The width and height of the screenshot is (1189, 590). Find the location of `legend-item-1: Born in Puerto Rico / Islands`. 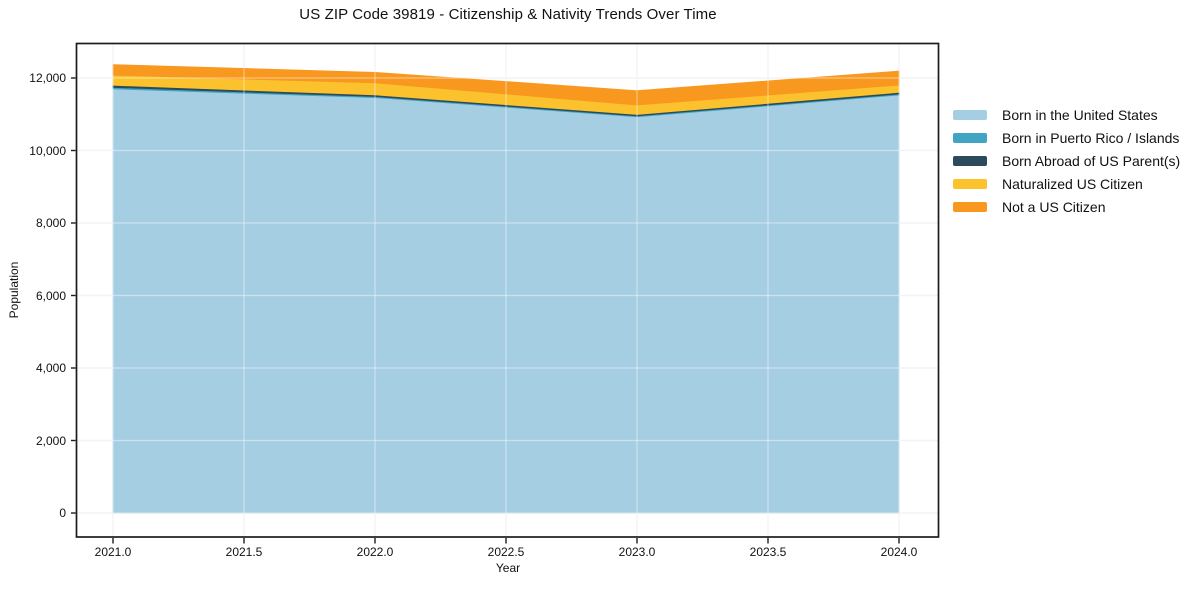

legend-item-1: Born in Puerto Rico / Islands is located at coordinates (1066, 137).